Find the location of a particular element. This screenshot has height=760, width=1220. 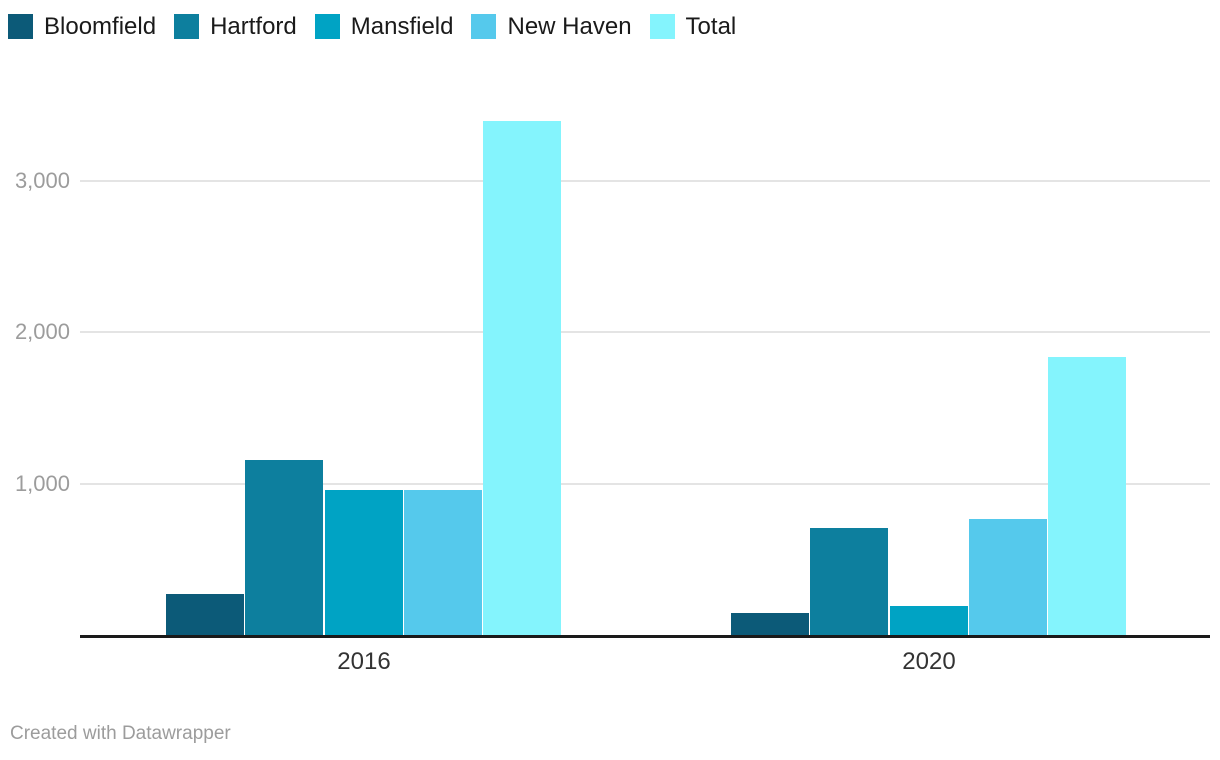

legend-swatch-mansfield is located at coordinates (327, 26).